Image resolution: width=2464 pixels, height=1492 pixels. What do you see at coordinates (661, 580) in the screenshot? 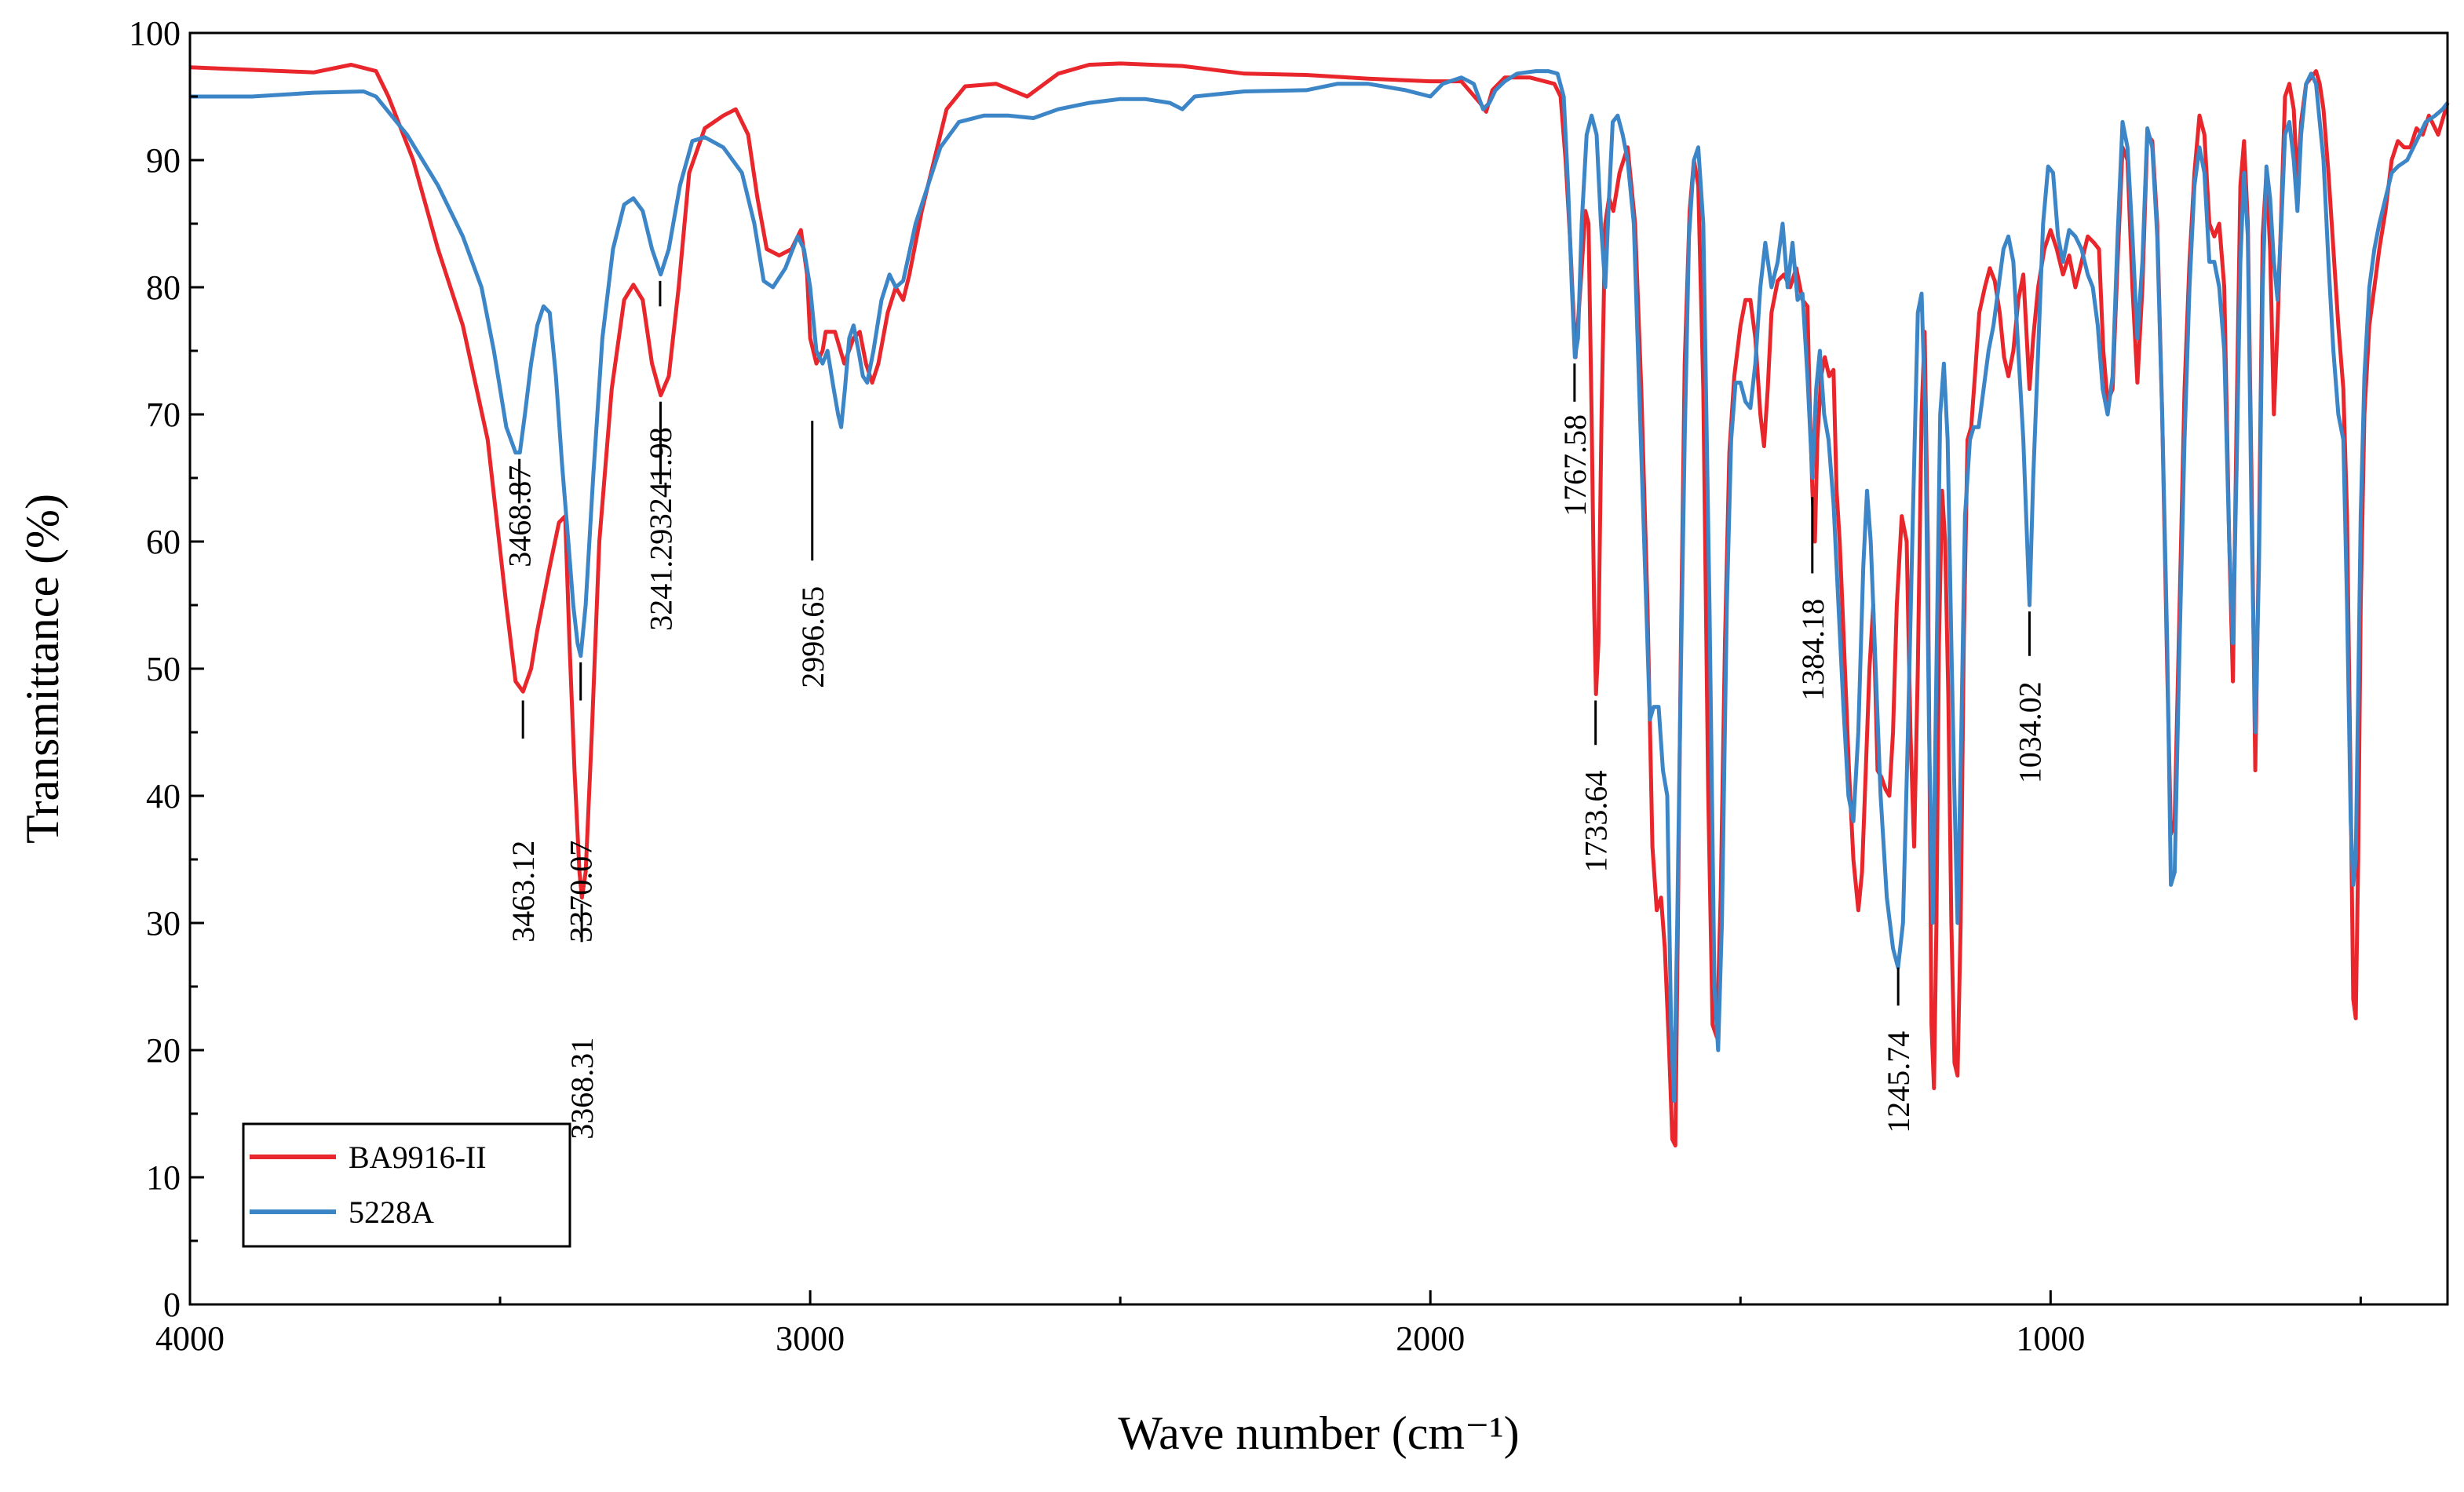
I see `peak-label-3241-29: 3241.29` at bounding box center [661, 580].